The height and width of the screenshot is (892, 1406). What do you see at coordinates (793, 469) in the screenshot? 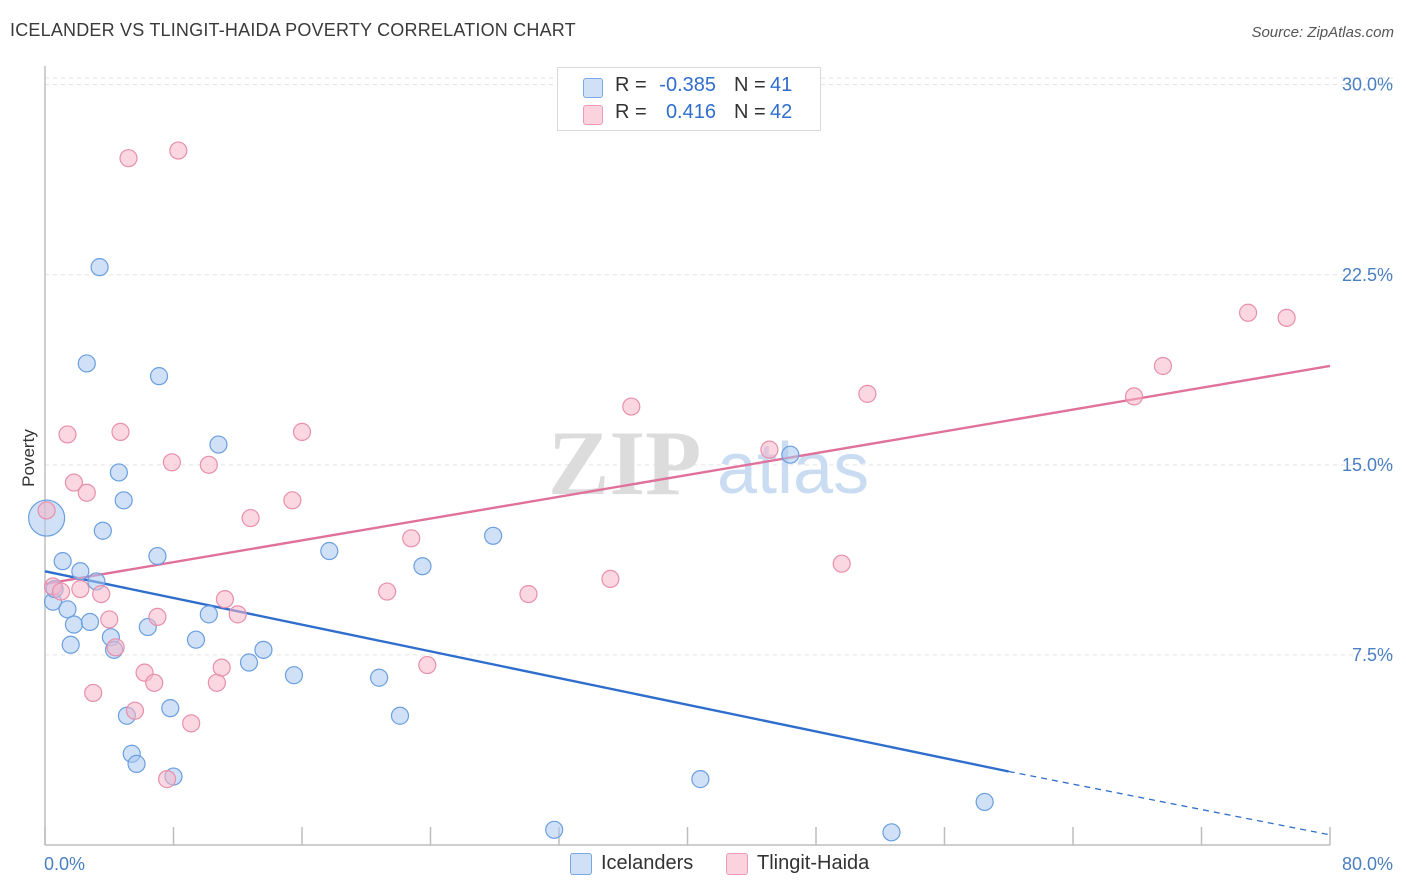
I see `watermark-atlas: atlas` at bounding box center [793, 469].